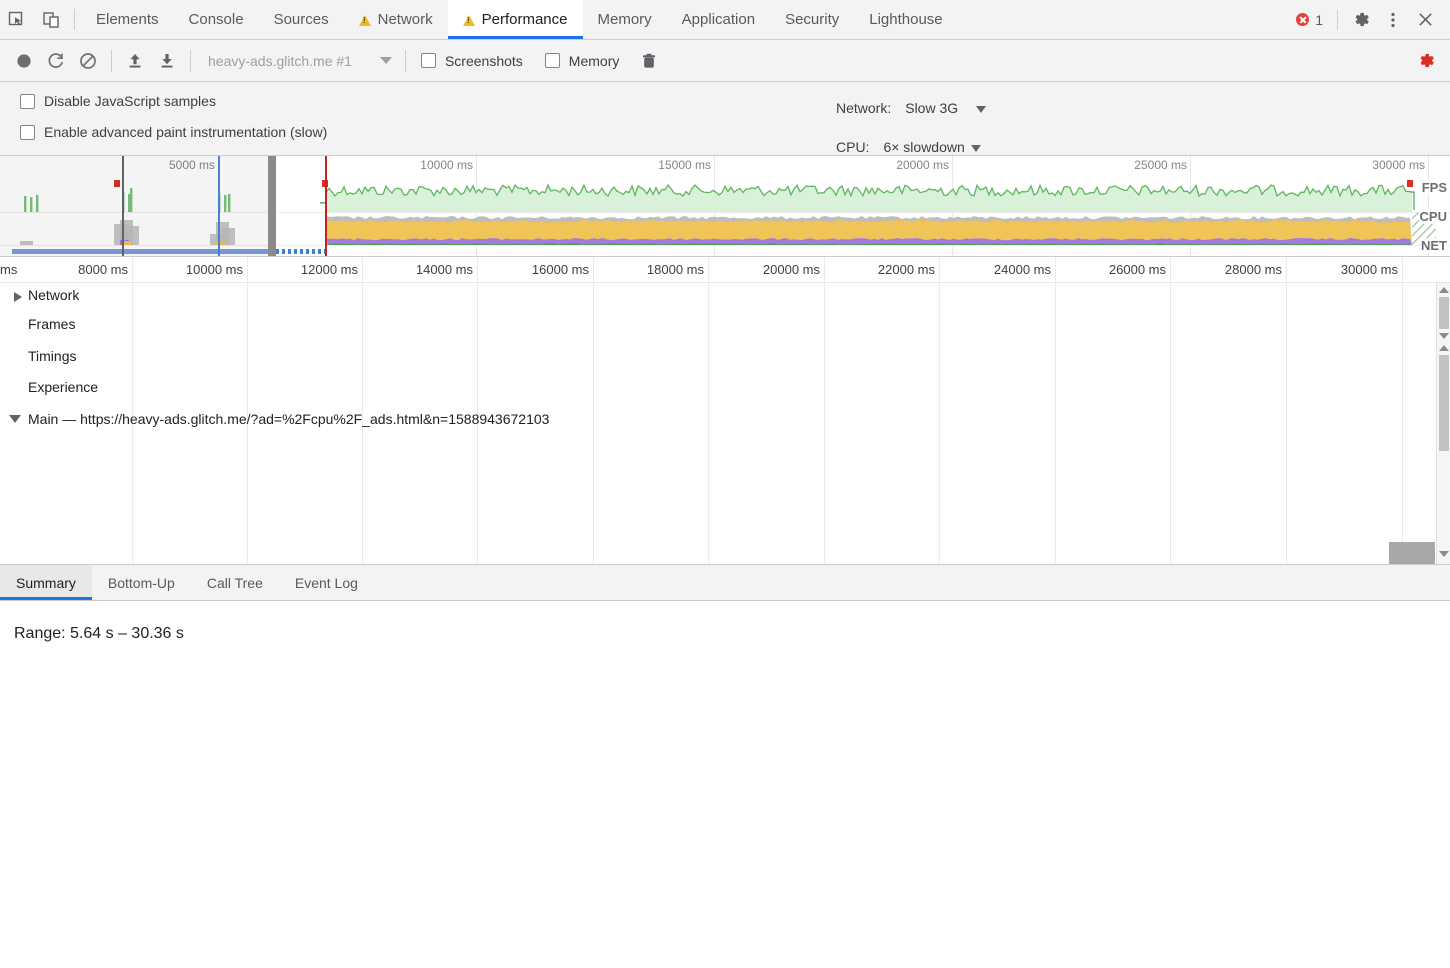 The image size is (1450, 968). I want to click on tab-performance: Performance, so click(515, 19).